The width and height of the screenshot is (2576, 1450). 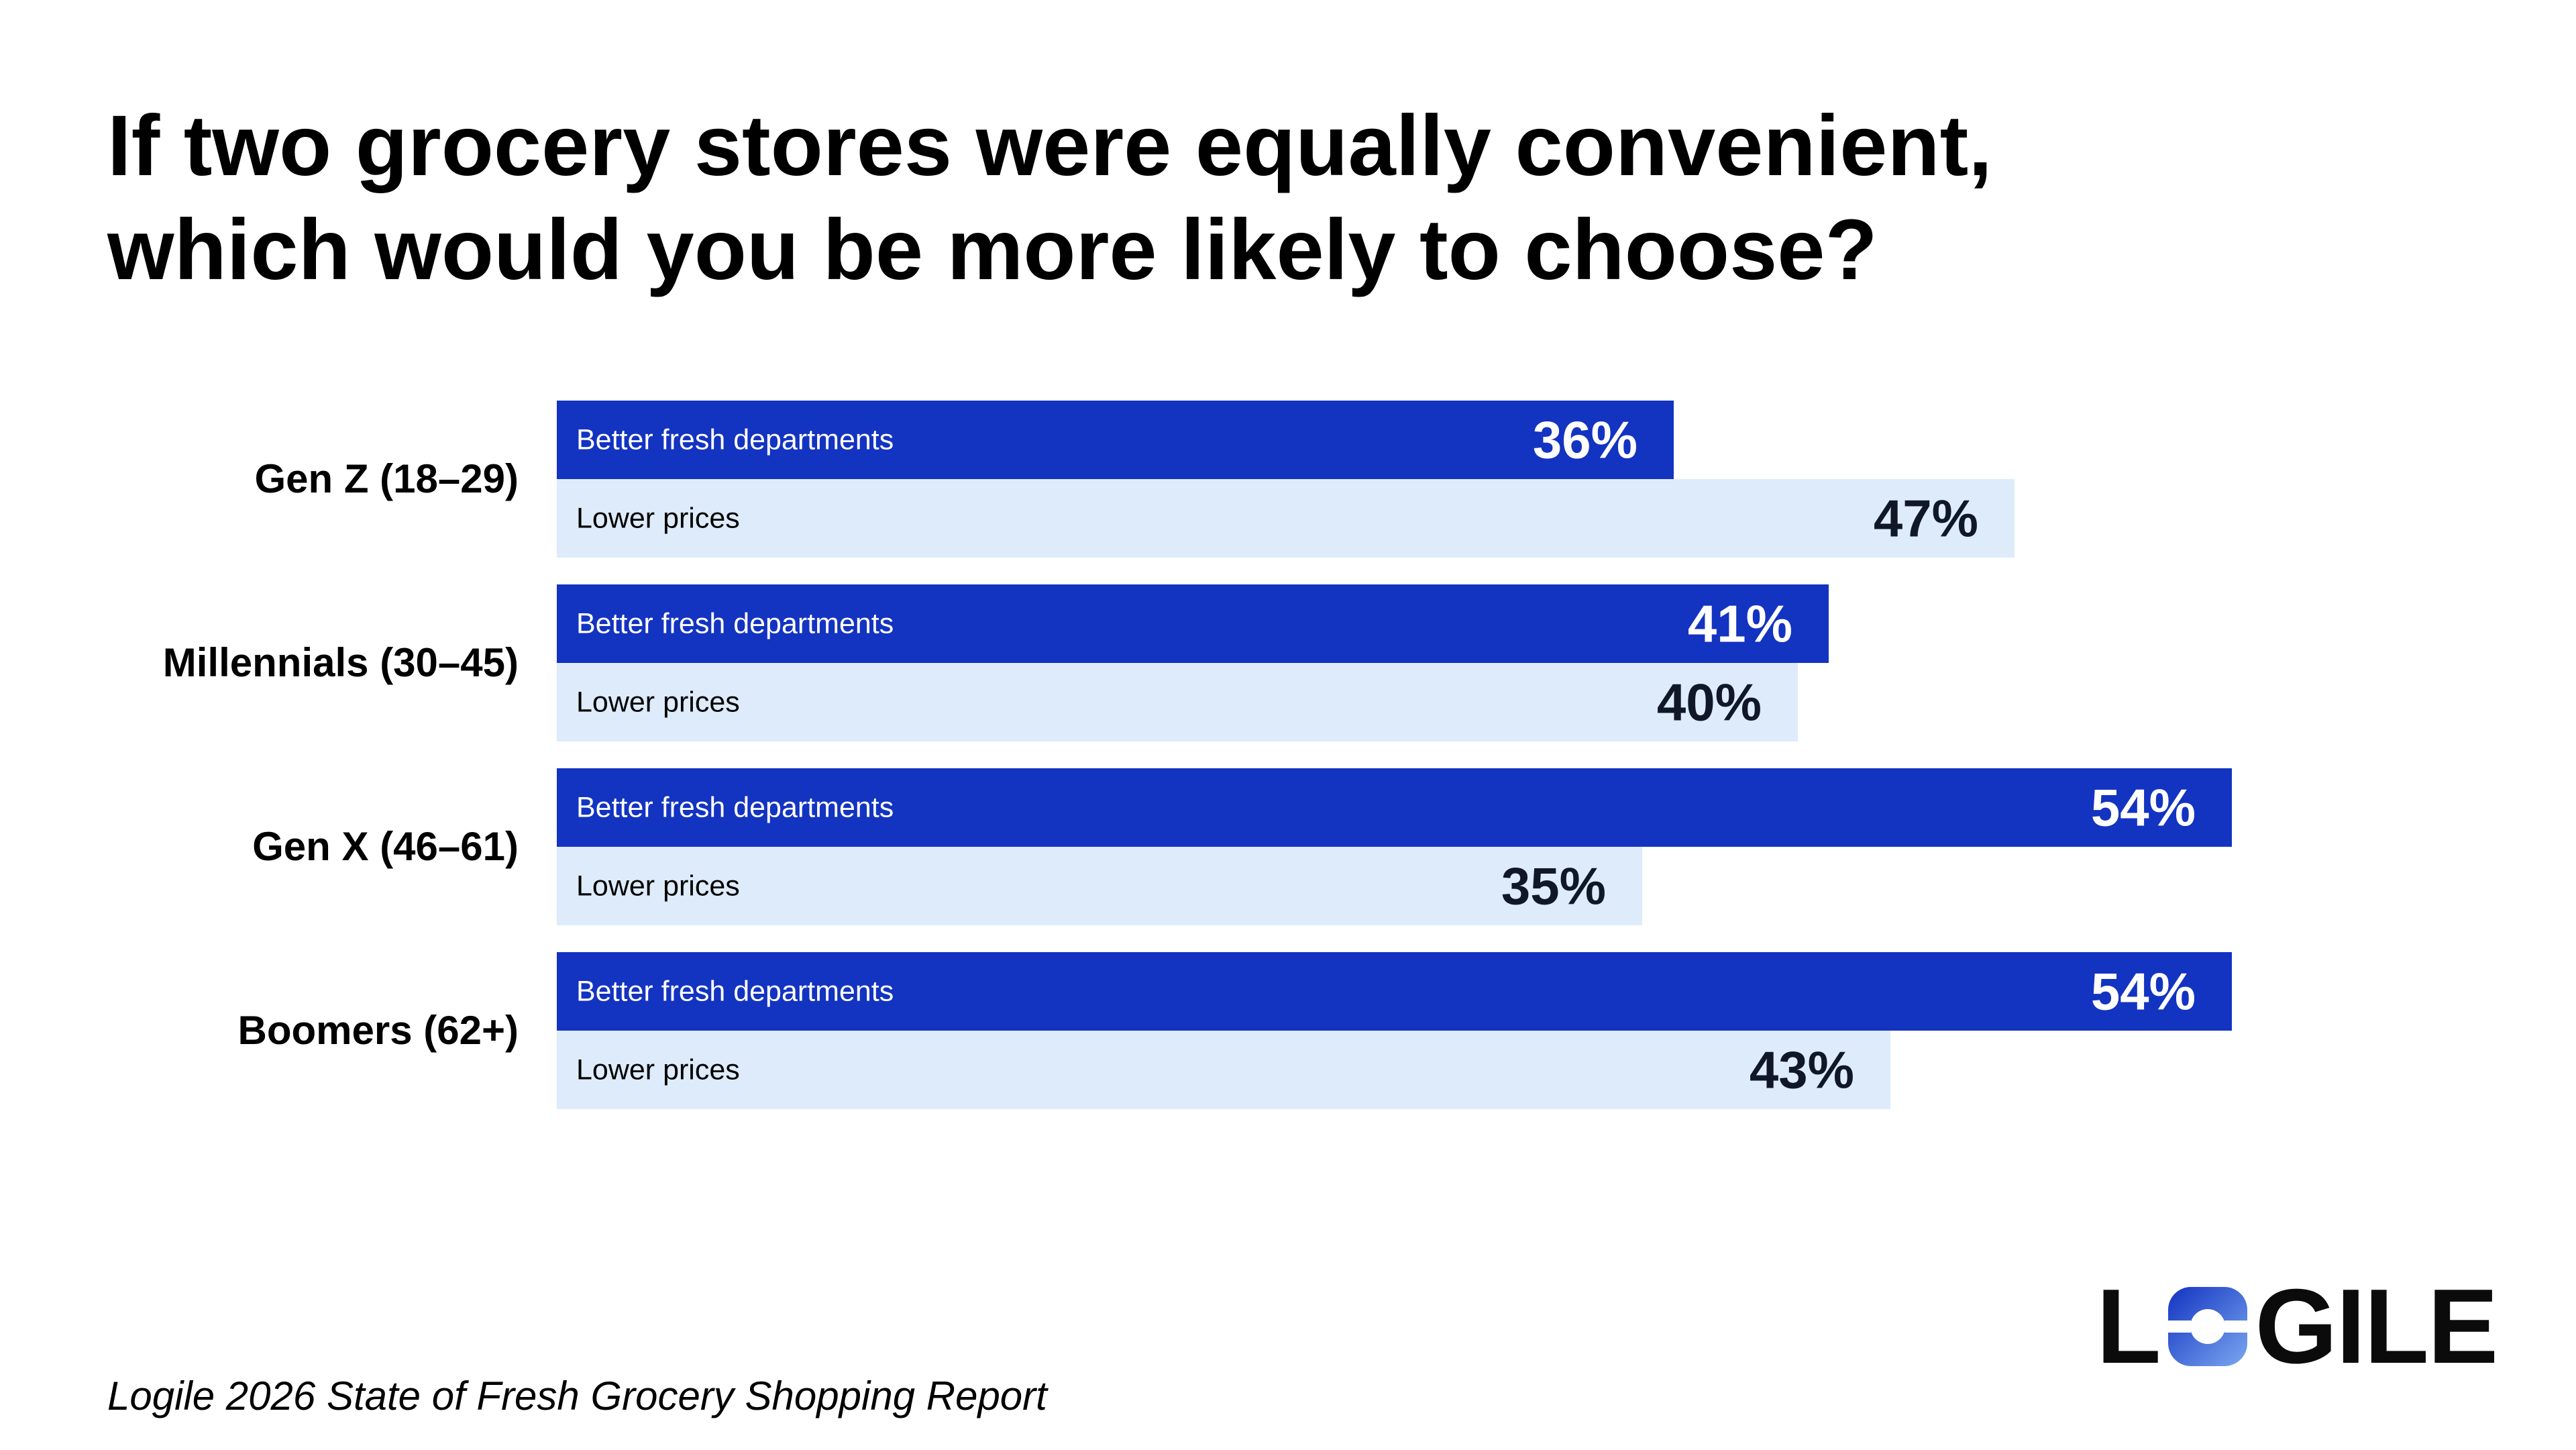 What do you see at coordinates (1177, 702) in the screenshot?
I see `bar-lower-prices: Lower prices 40%` at bounding box center [1177, 702].